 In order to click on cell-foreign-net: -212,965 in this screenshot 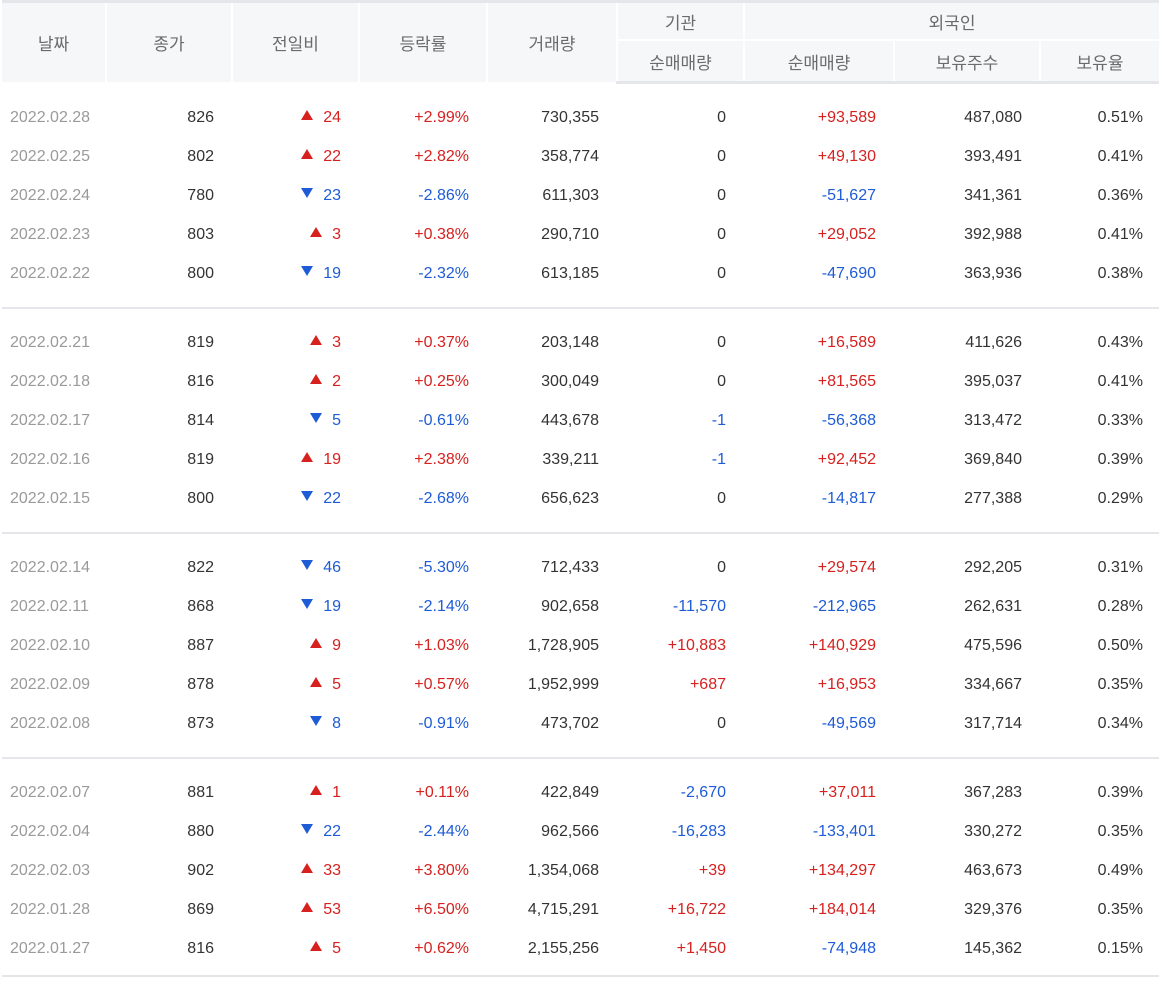, I will do `click(844, 606)`.